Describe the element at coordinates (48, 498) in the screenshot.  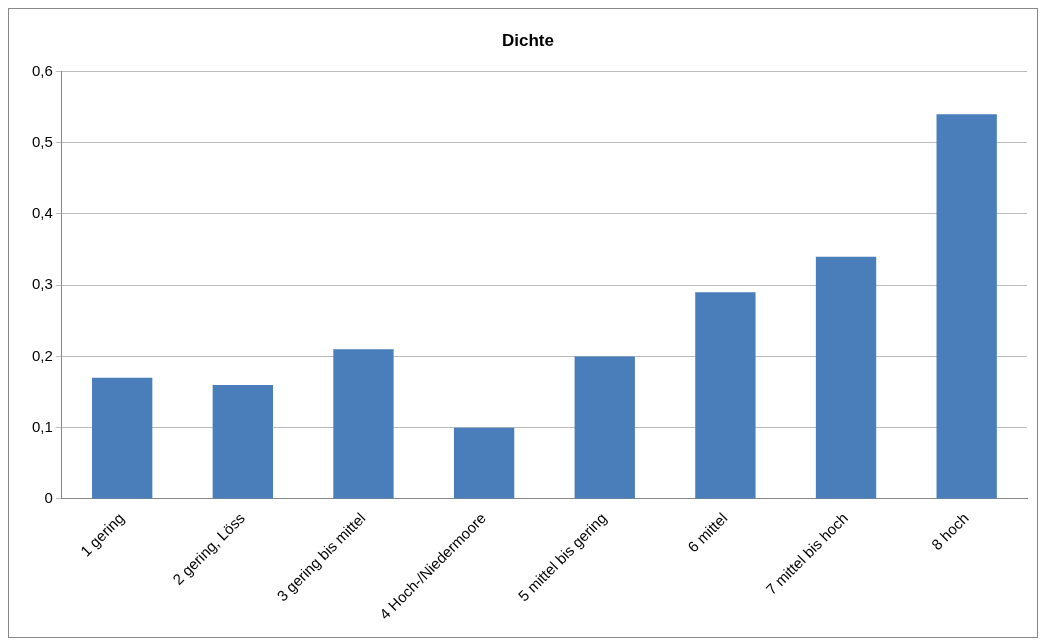
I see `y-tick-label: 0` at that location.